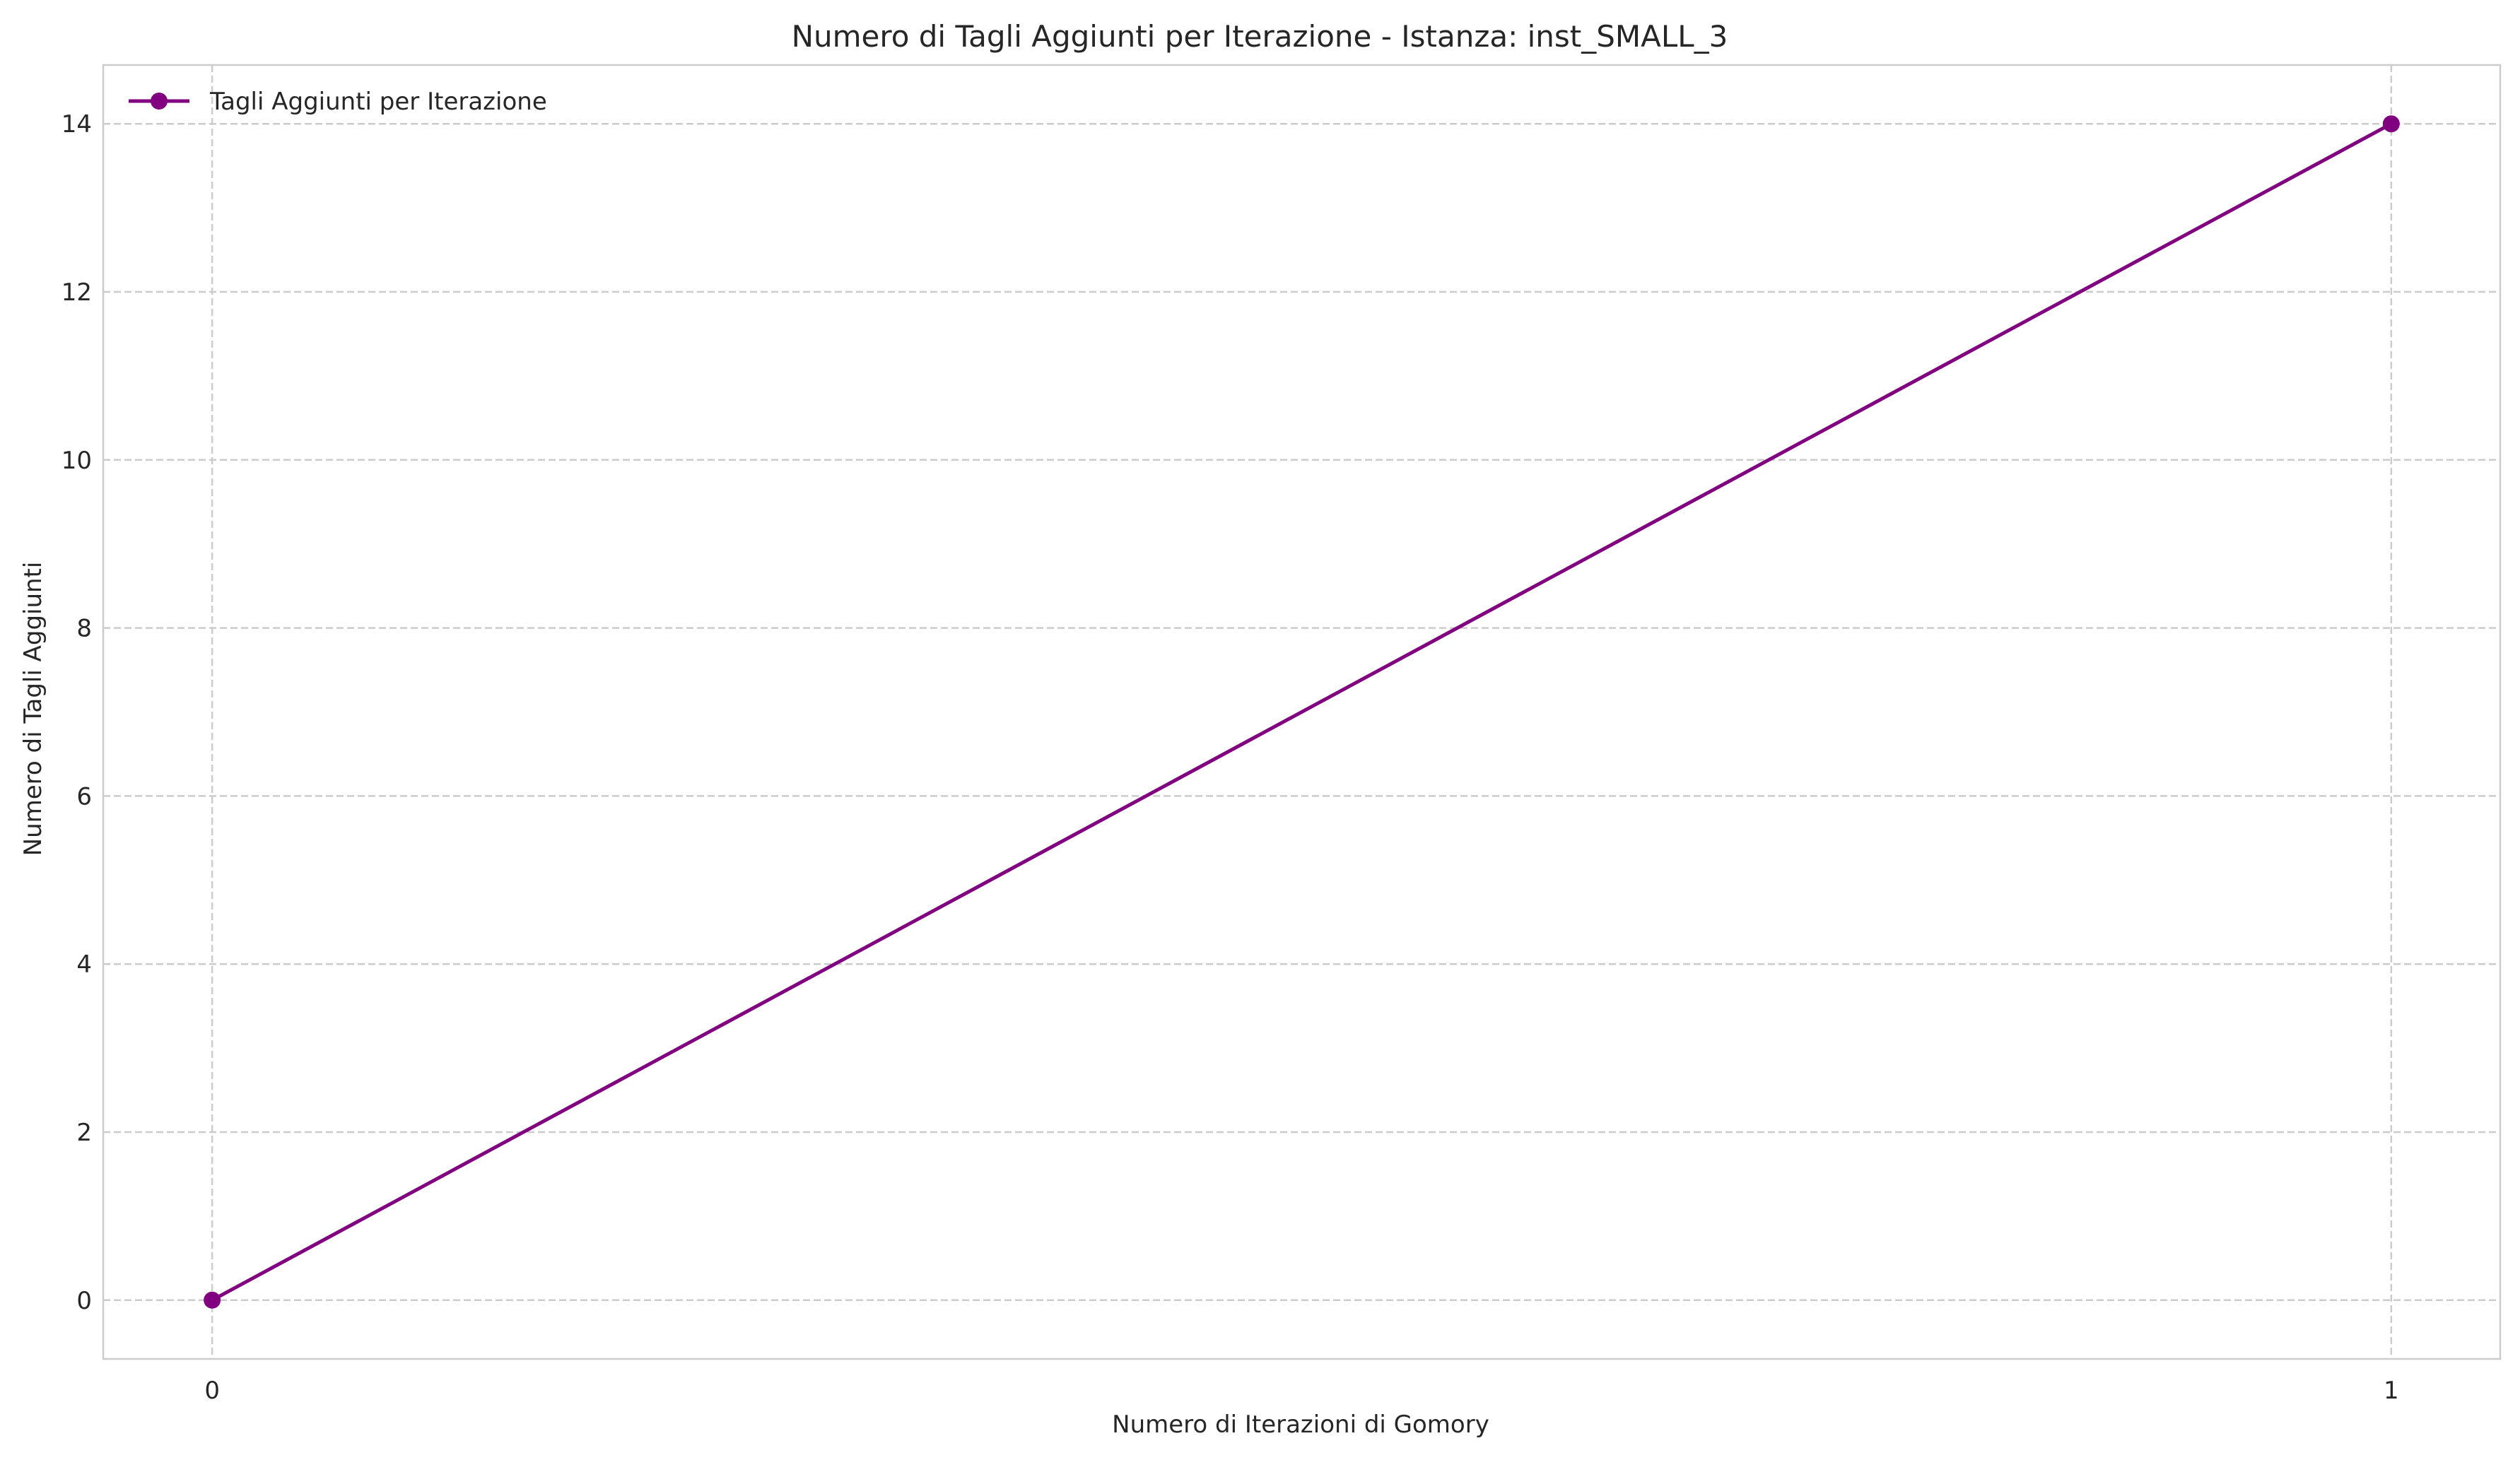  I want to click on legend-marker-swatch, so click(159, 101).